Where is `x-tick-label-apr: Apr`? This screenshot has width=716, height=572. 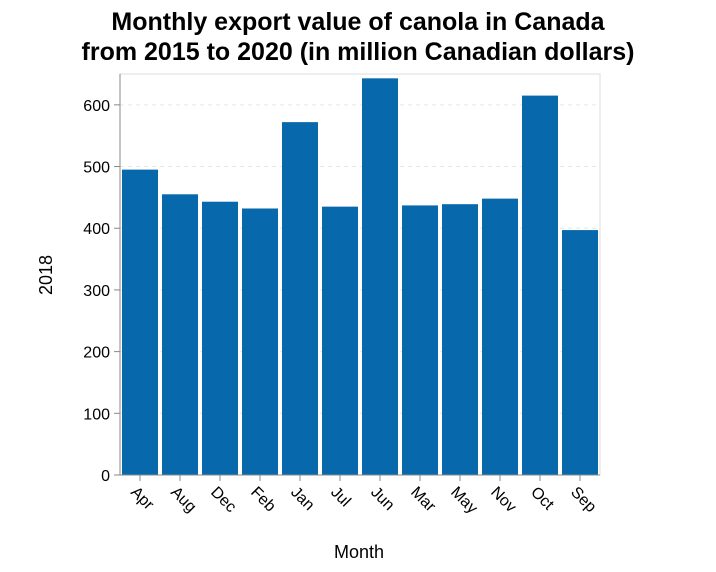
x-tick-label-apr: Apr is located at coordinates (142, 499).